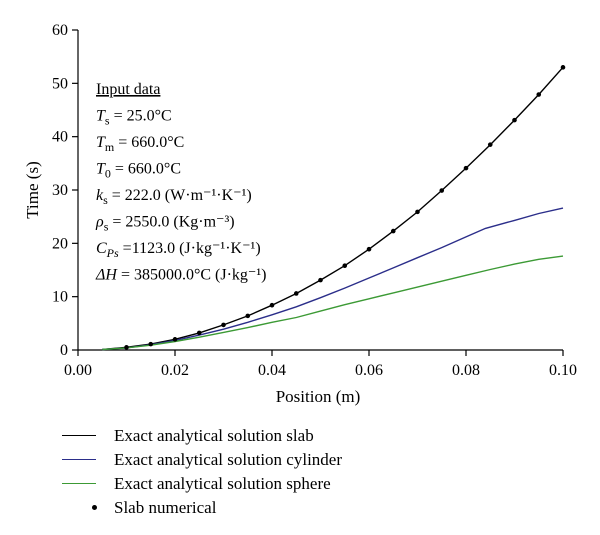 Image resolution: width=600 pixels, height=535 pixels. What do you see at coordinates (174, 197) in the screenshot?
I see `annotation-line: ks = 222.0 (W·m⁻¹·K⁻¹)` at bounding box center [174, 197].